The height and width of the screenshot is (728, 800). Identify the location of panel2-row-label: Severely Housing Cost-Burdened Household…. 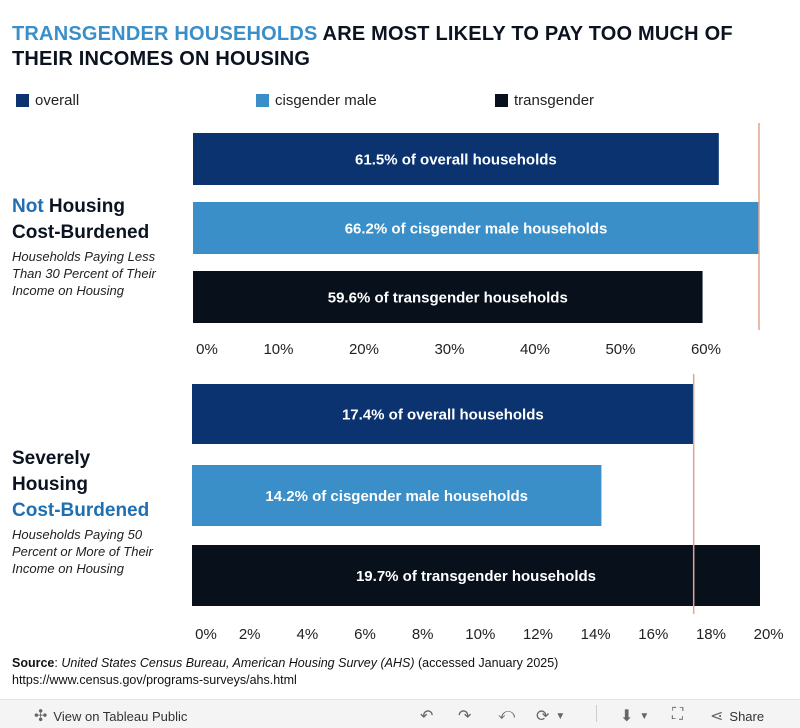
(97, 511).